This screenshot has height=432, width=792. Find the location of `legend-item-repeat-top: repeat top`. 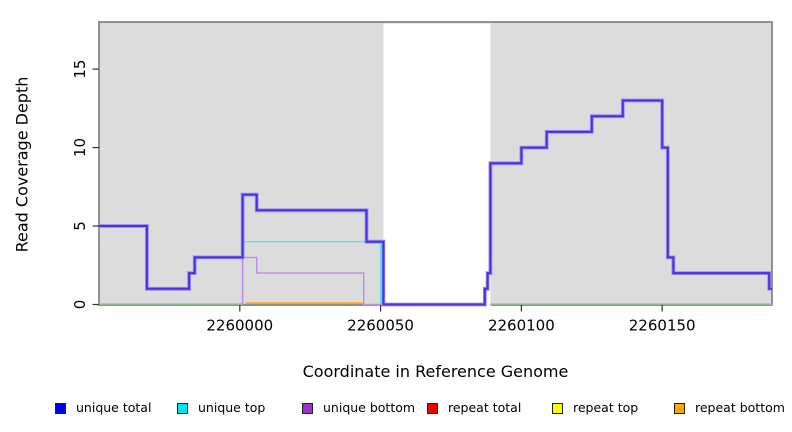

legend-item-repeat-top: repeat top is located at coordinates (595, 408).